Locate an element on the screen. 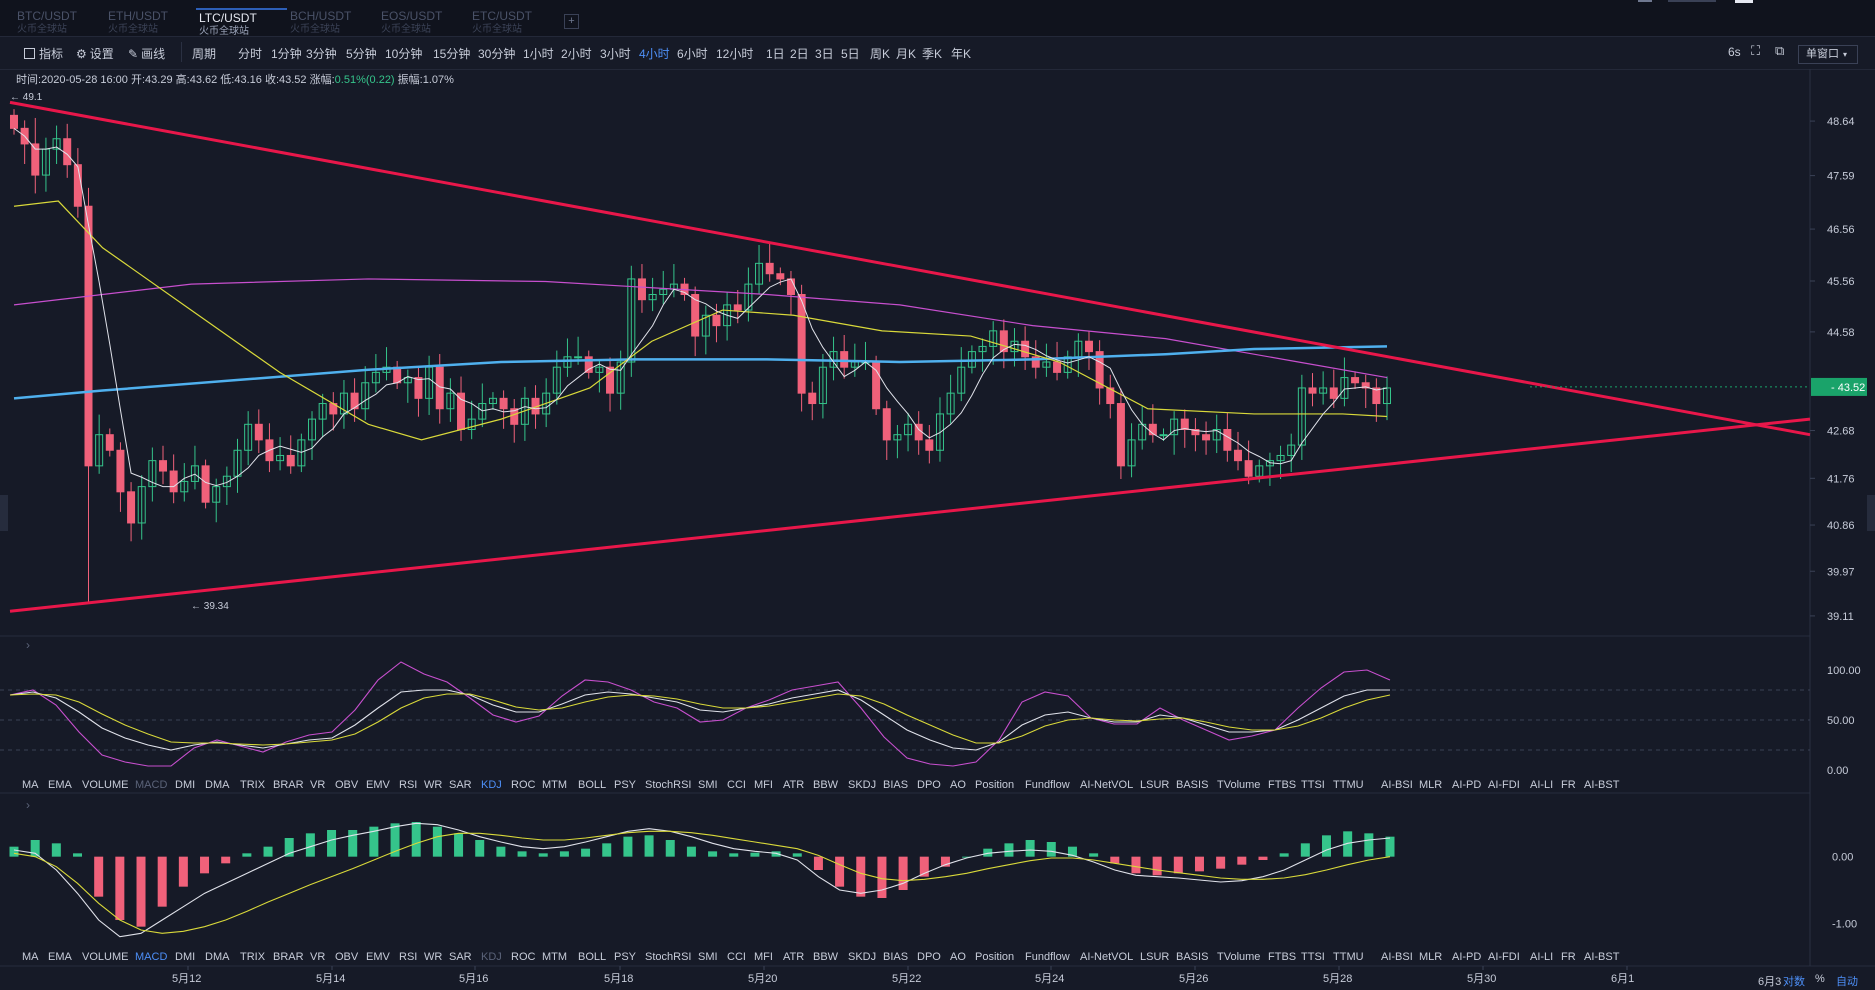 The width and height of the screenshot is (1875, 990). period-option: 2日 is located at coordinates (799, 54).